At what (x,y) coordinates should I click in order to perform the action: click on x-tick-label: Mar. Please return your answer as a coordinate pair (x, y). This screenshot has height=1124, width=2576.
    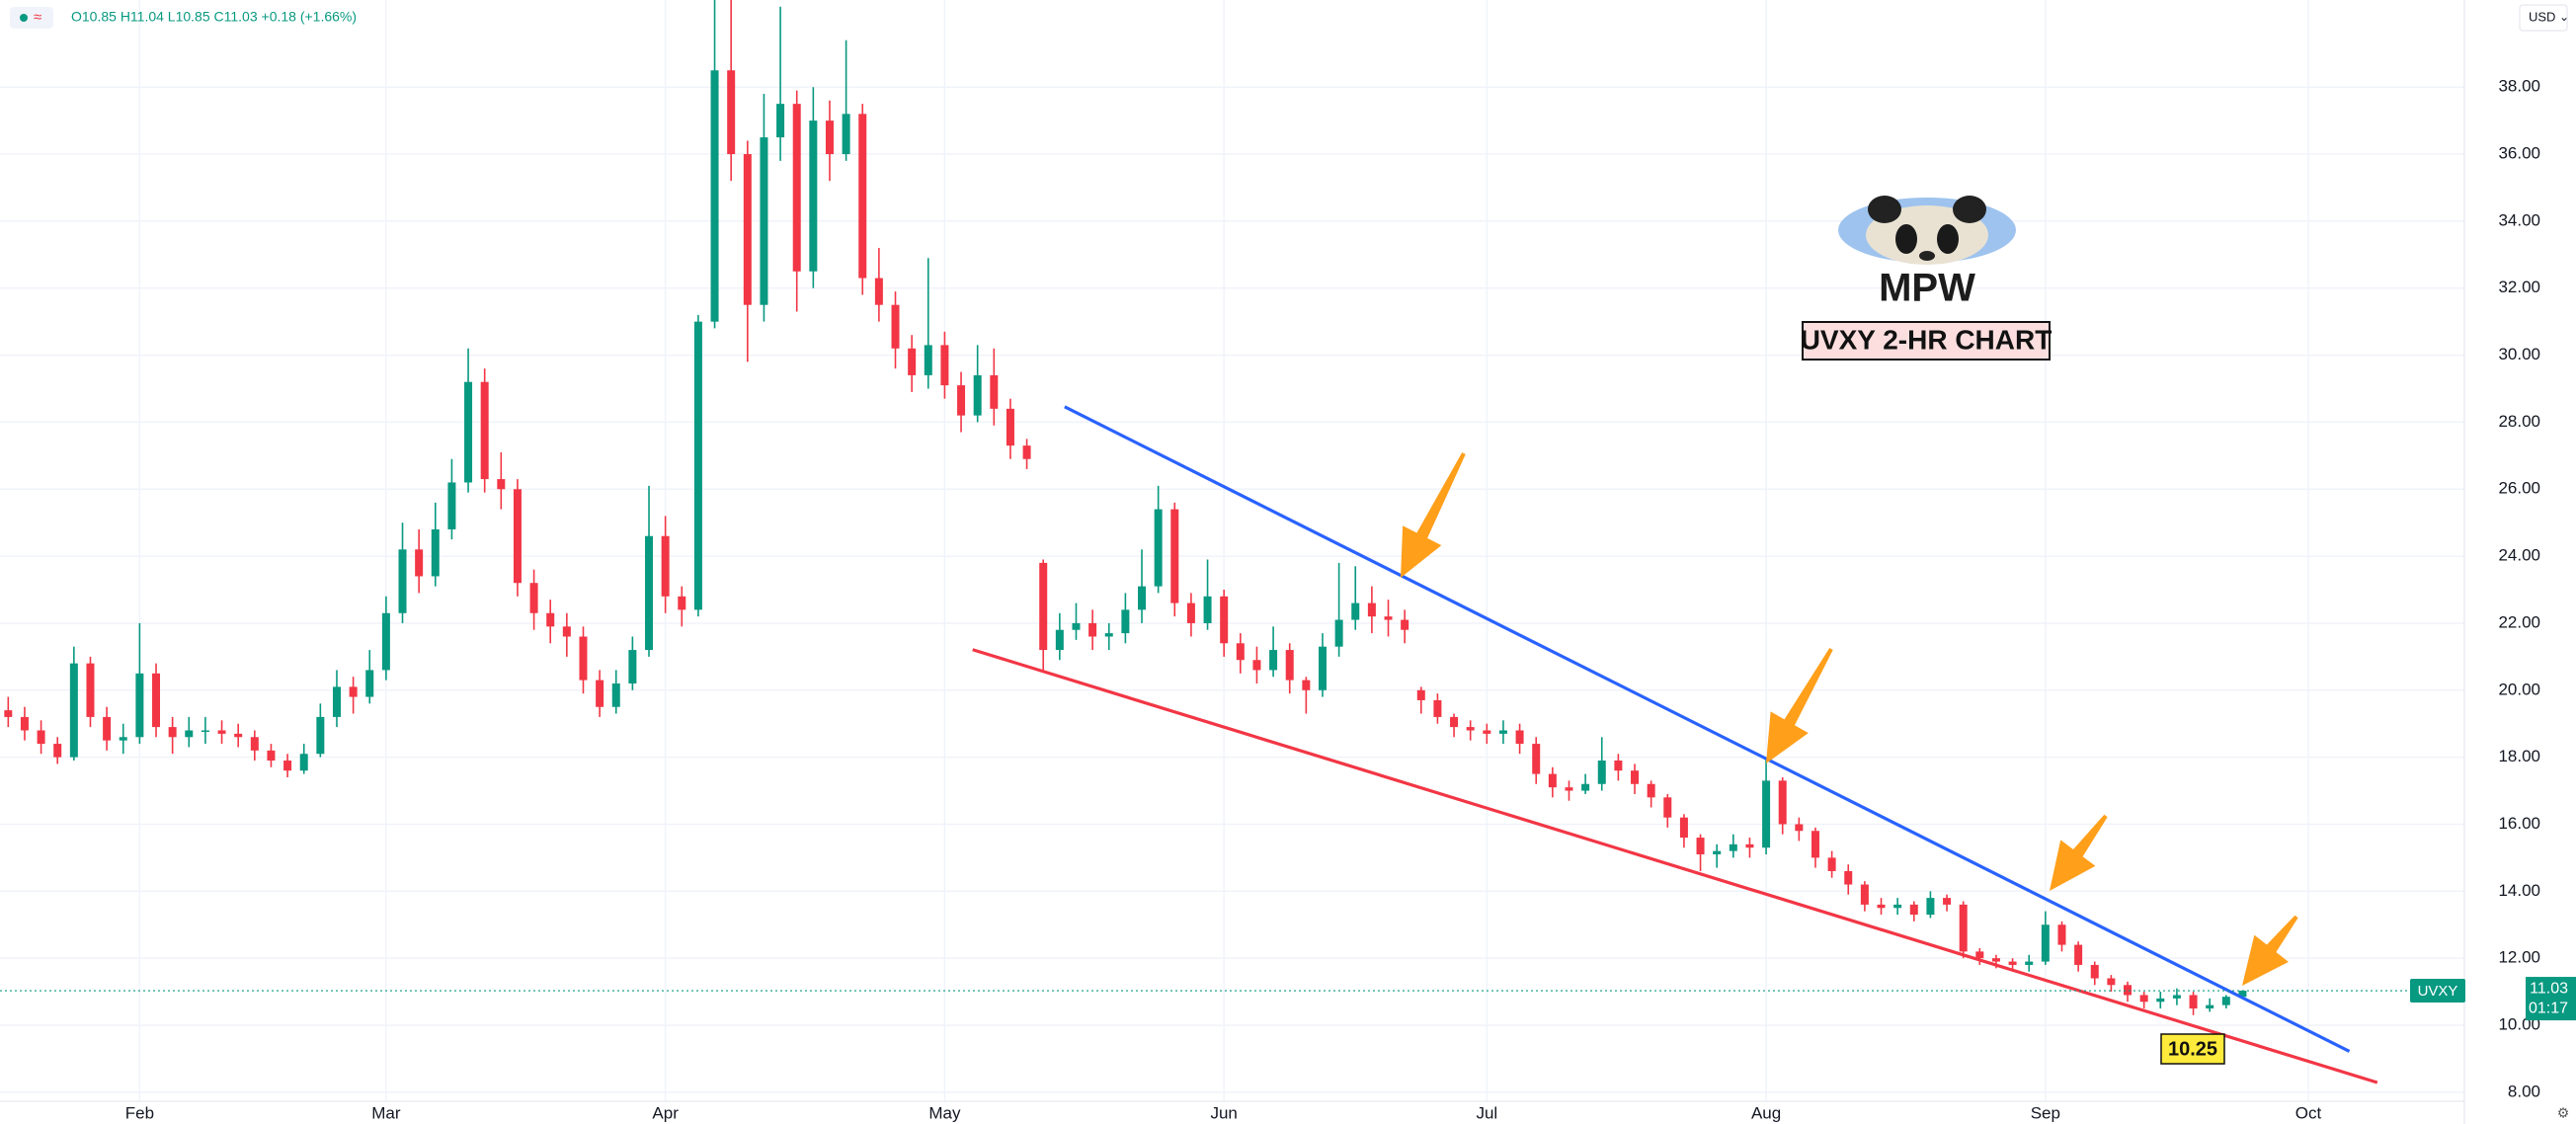
    Looking at the image, I should click on (386, 1112).